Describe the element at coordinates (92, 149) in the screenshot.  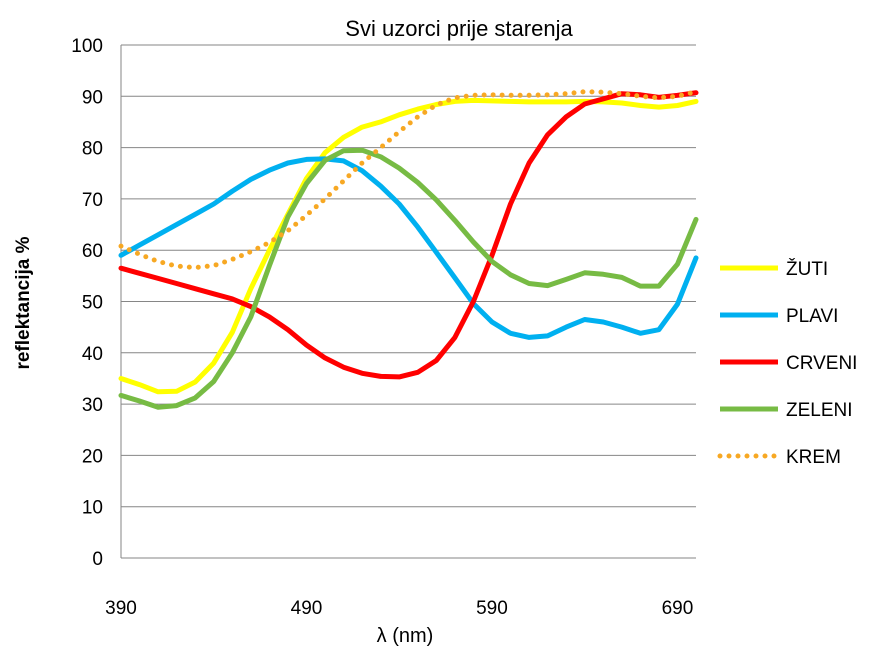
I see `y-tick-label: 80` at that location.